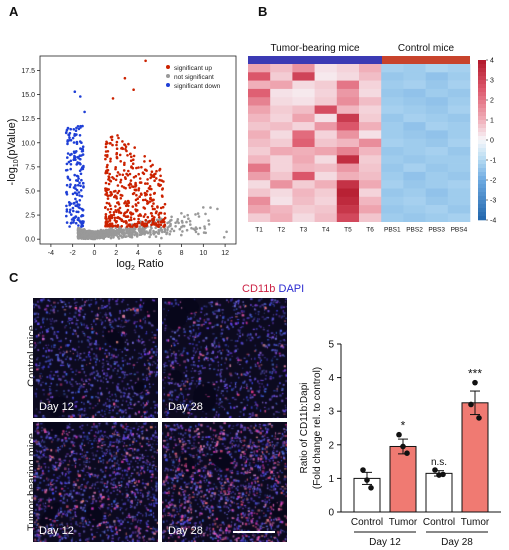 This screenshot has width=509, height=550. I want to click on volcano-x-tick-label: -4, so click(51, 253).